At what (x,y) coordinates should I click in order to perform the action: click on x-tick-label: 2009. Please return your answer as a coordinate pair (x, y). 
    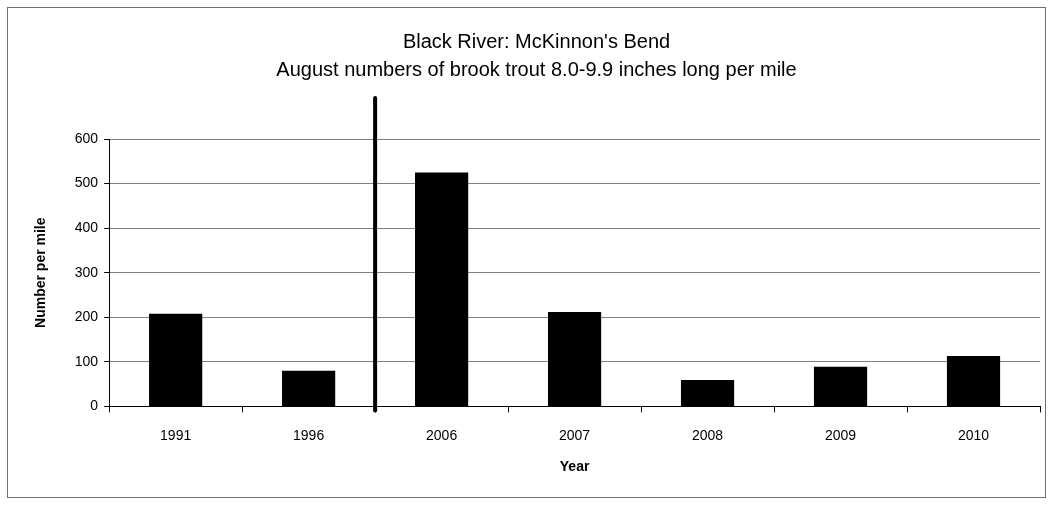
    Looking at the image, I should click on (840, 434).